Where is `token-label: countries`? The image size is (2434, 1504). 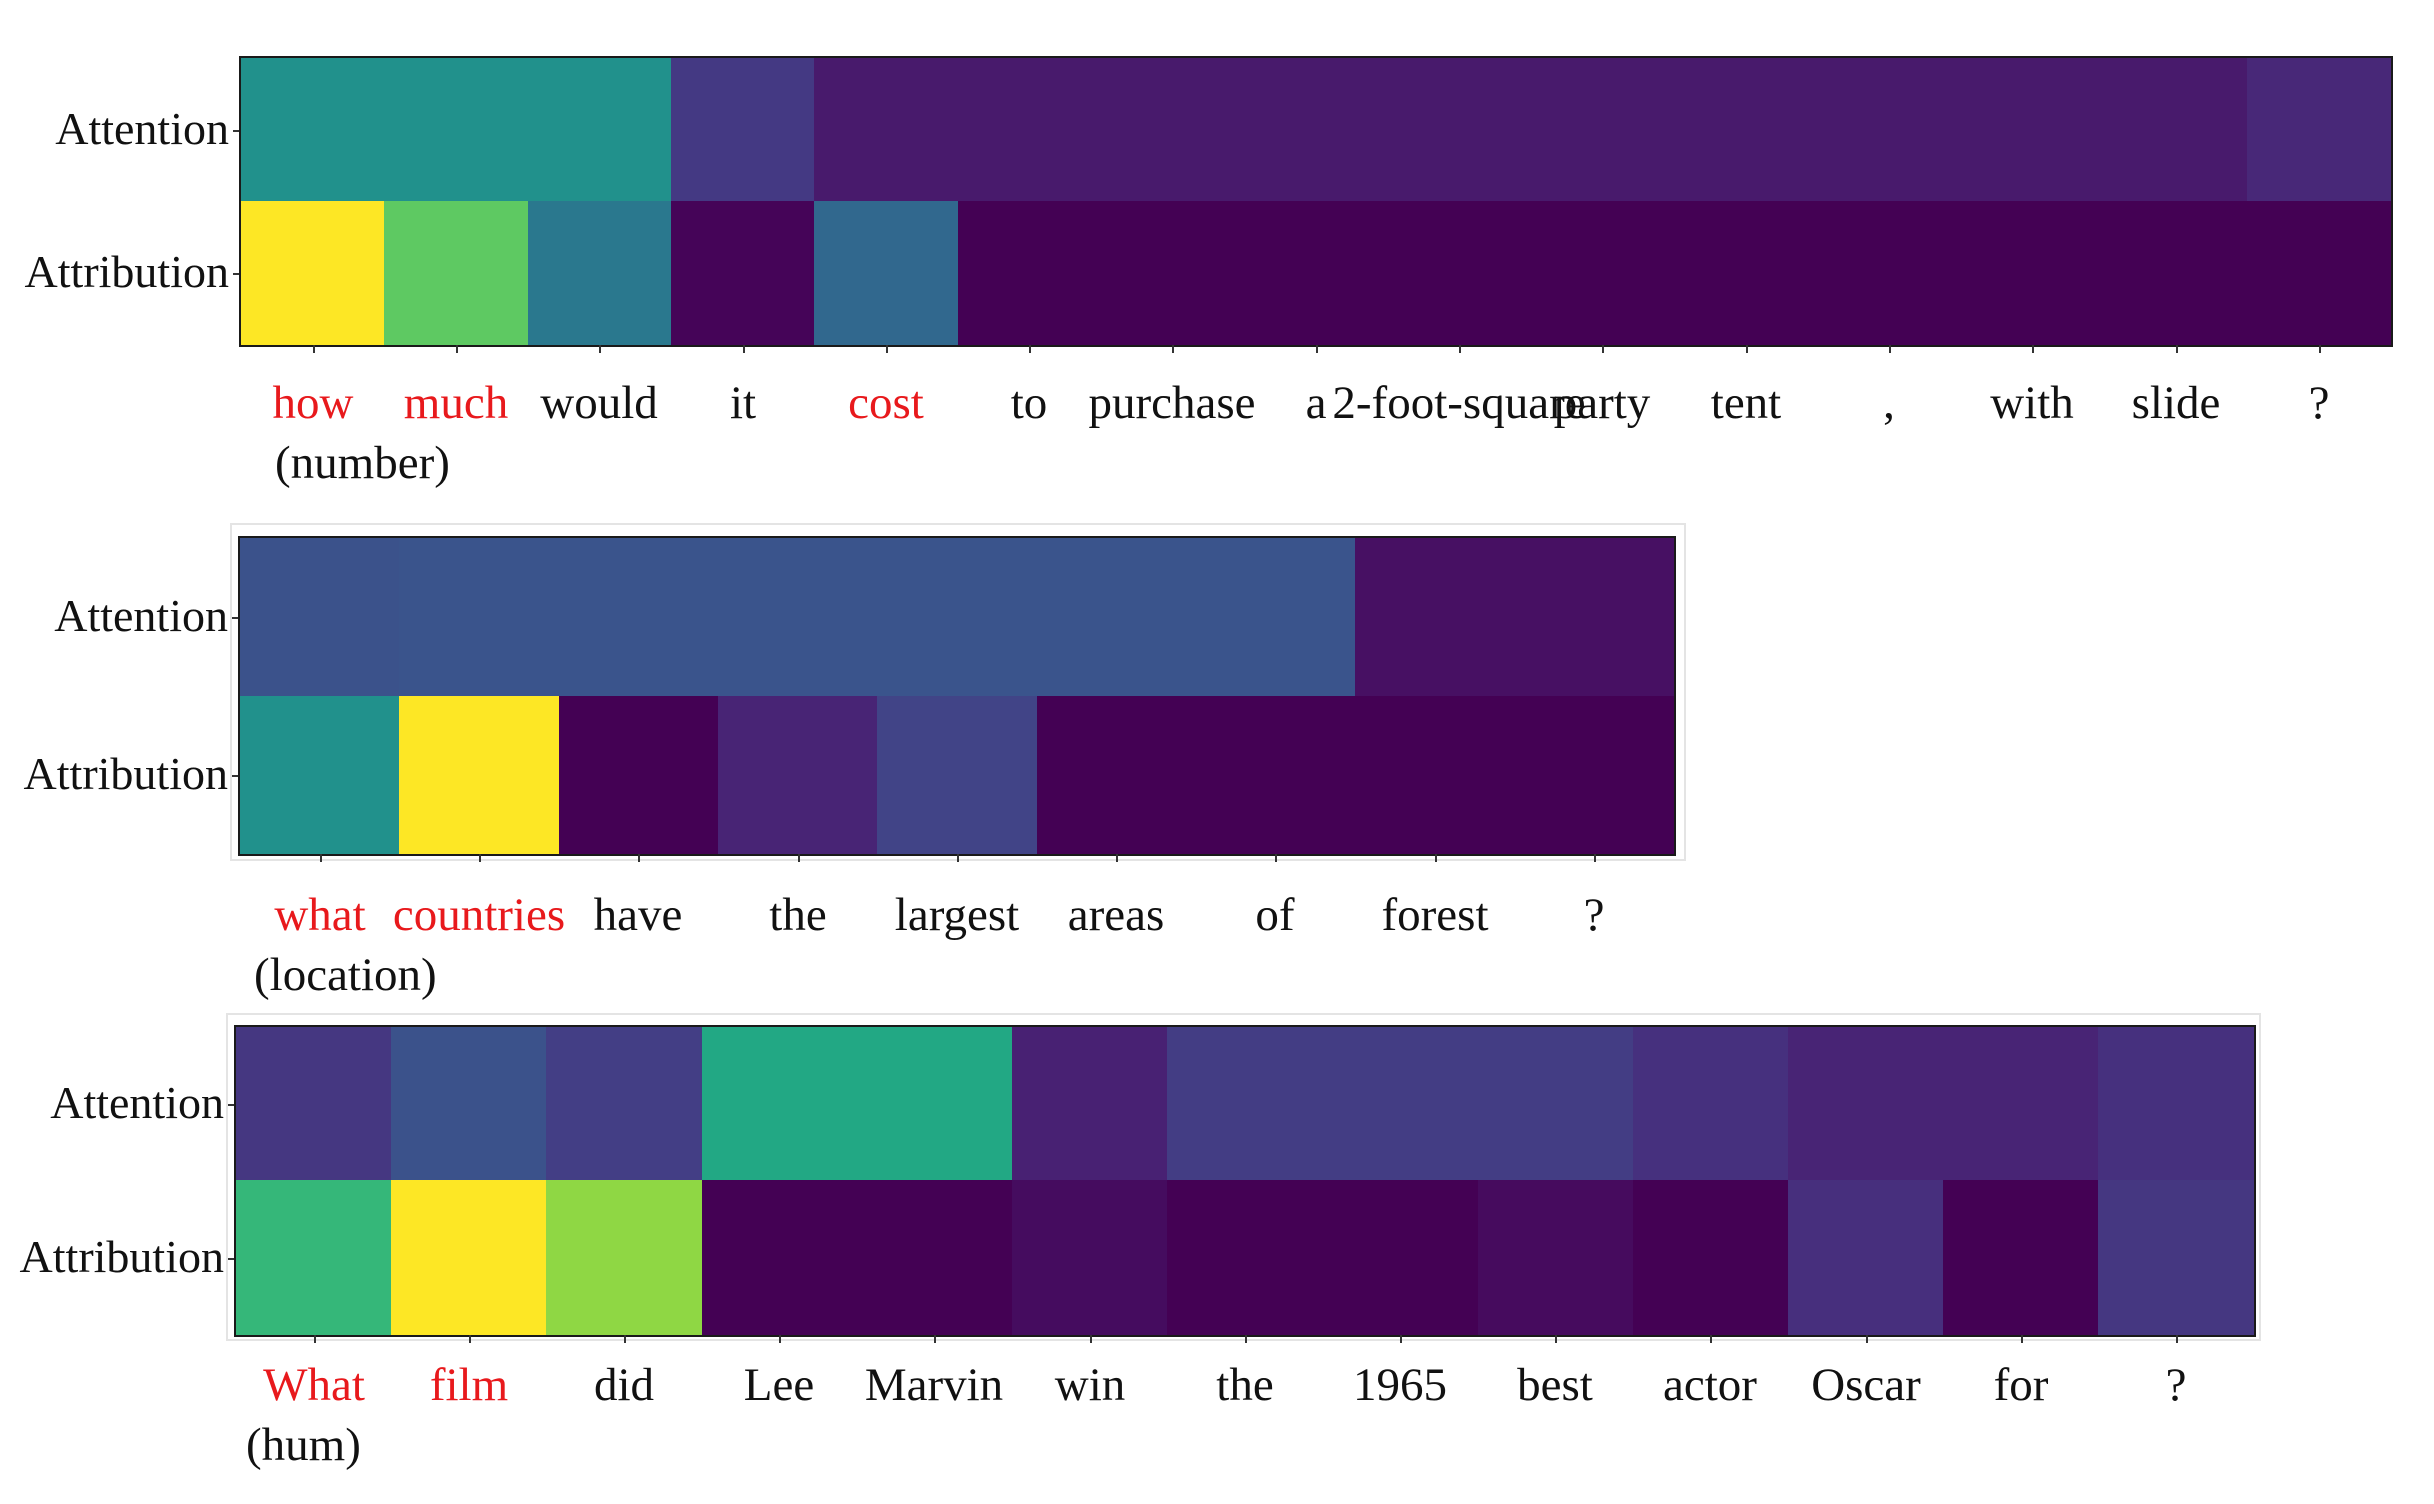
token-label: countries is located at coordinates (479, 915).